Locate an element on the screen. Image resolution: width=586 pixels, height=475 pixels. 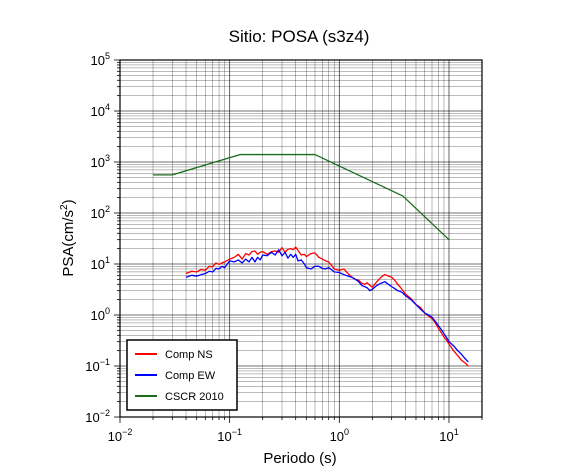
legend: Comp NS Comp EW CSCR 2010 is located at coordinates (182, 375).